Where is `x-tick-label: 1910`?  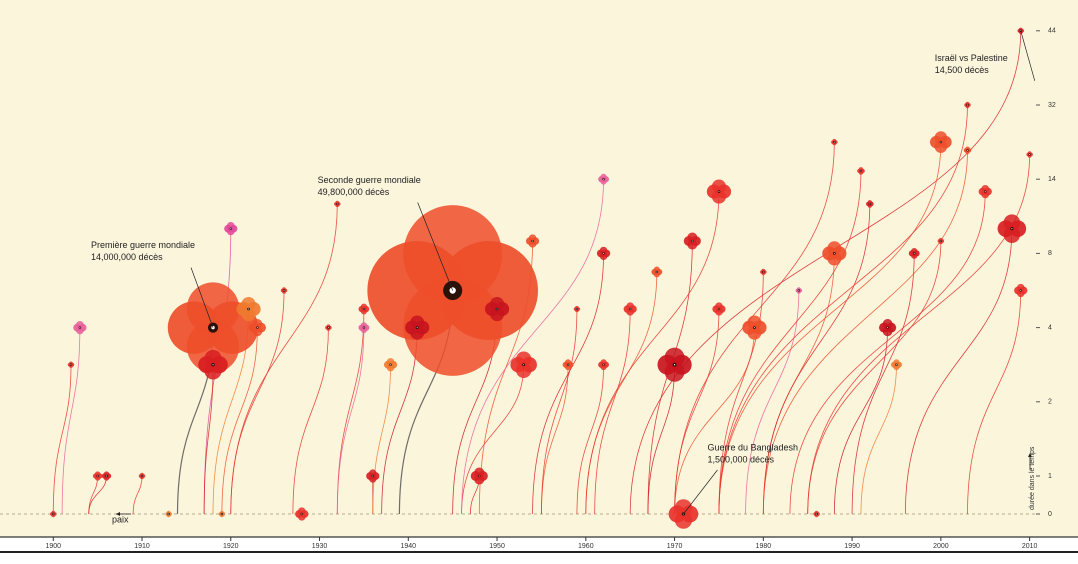
x-tick-label: 1910 is located at coordinates (142, 546).